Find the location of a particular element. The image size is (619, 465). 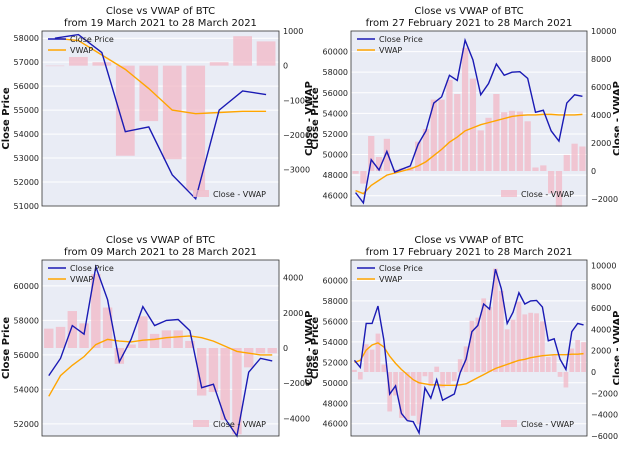

y-tick-label: 51000 is located at coordinates (26, 206).